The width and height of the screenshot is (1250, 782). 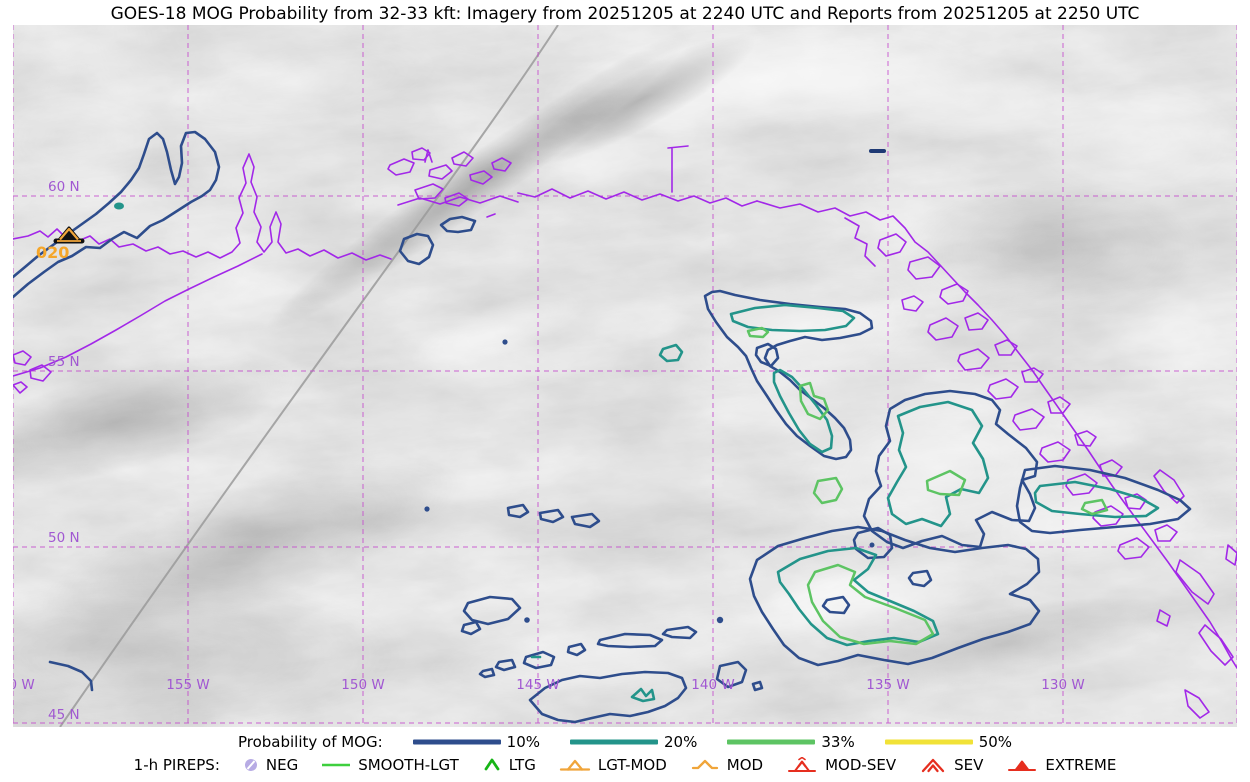 I want to click on lon-label: 155 W, so click(x=187, y=685).